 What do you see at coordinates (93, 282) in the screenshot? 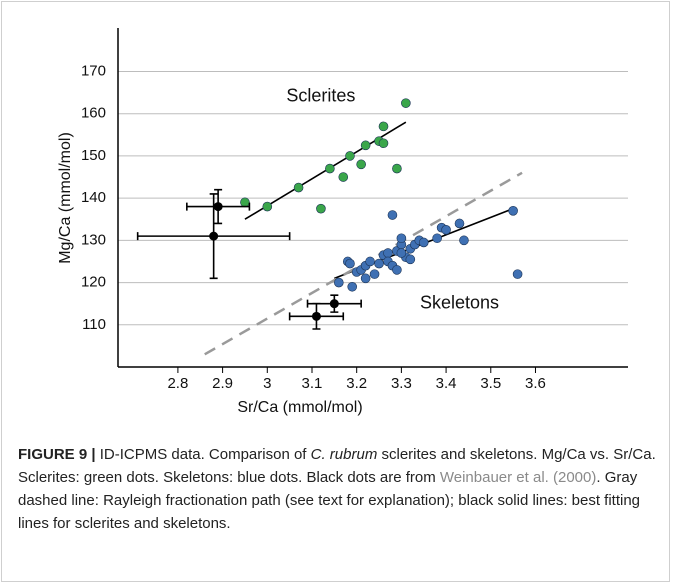
I see `y-tick-label: 120` at bounding box center [93, 282].